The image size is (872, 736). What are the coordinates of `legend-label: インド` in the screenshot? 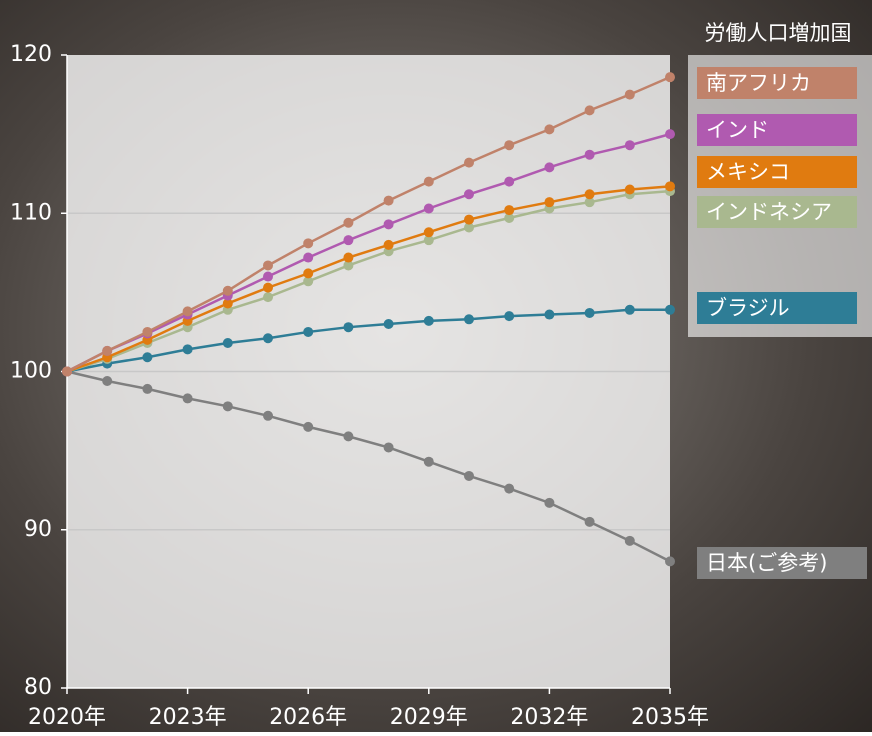 It's located at (737, 130).